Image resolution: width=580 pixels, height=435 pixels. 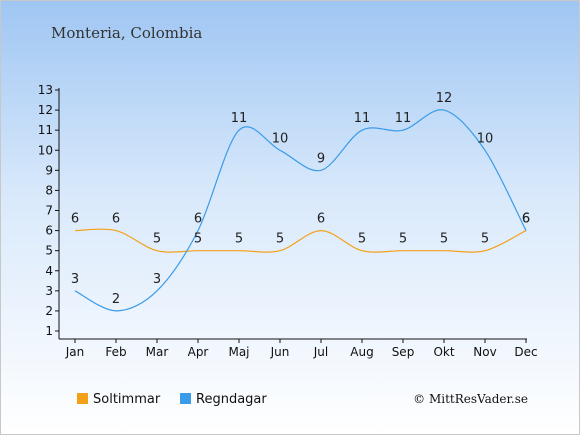 I want to click on y-tick-label: 1, so click(x=49, y=331).